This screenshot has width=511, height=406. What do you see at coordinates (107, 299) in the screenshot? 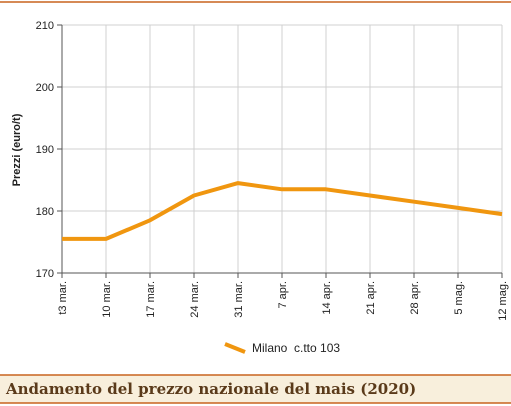
I see `x-tick-label: 10 mar.` at bounding box center [107, 299].